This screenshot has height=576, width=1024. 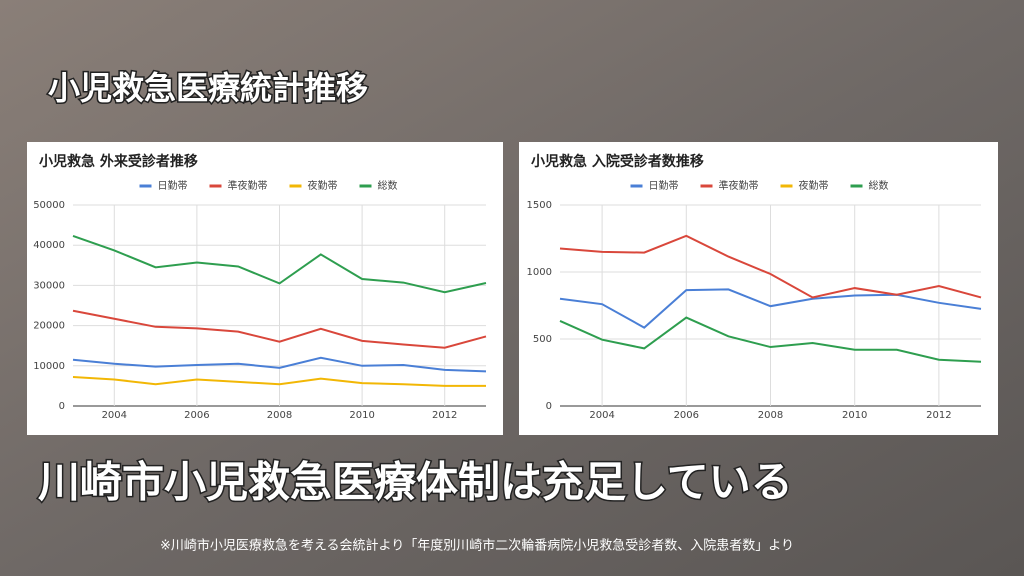 What do you see at coordinates (539, 272) in the screenshot?
I see `y-tick-label: 1000` at bounding box center [539, 272].